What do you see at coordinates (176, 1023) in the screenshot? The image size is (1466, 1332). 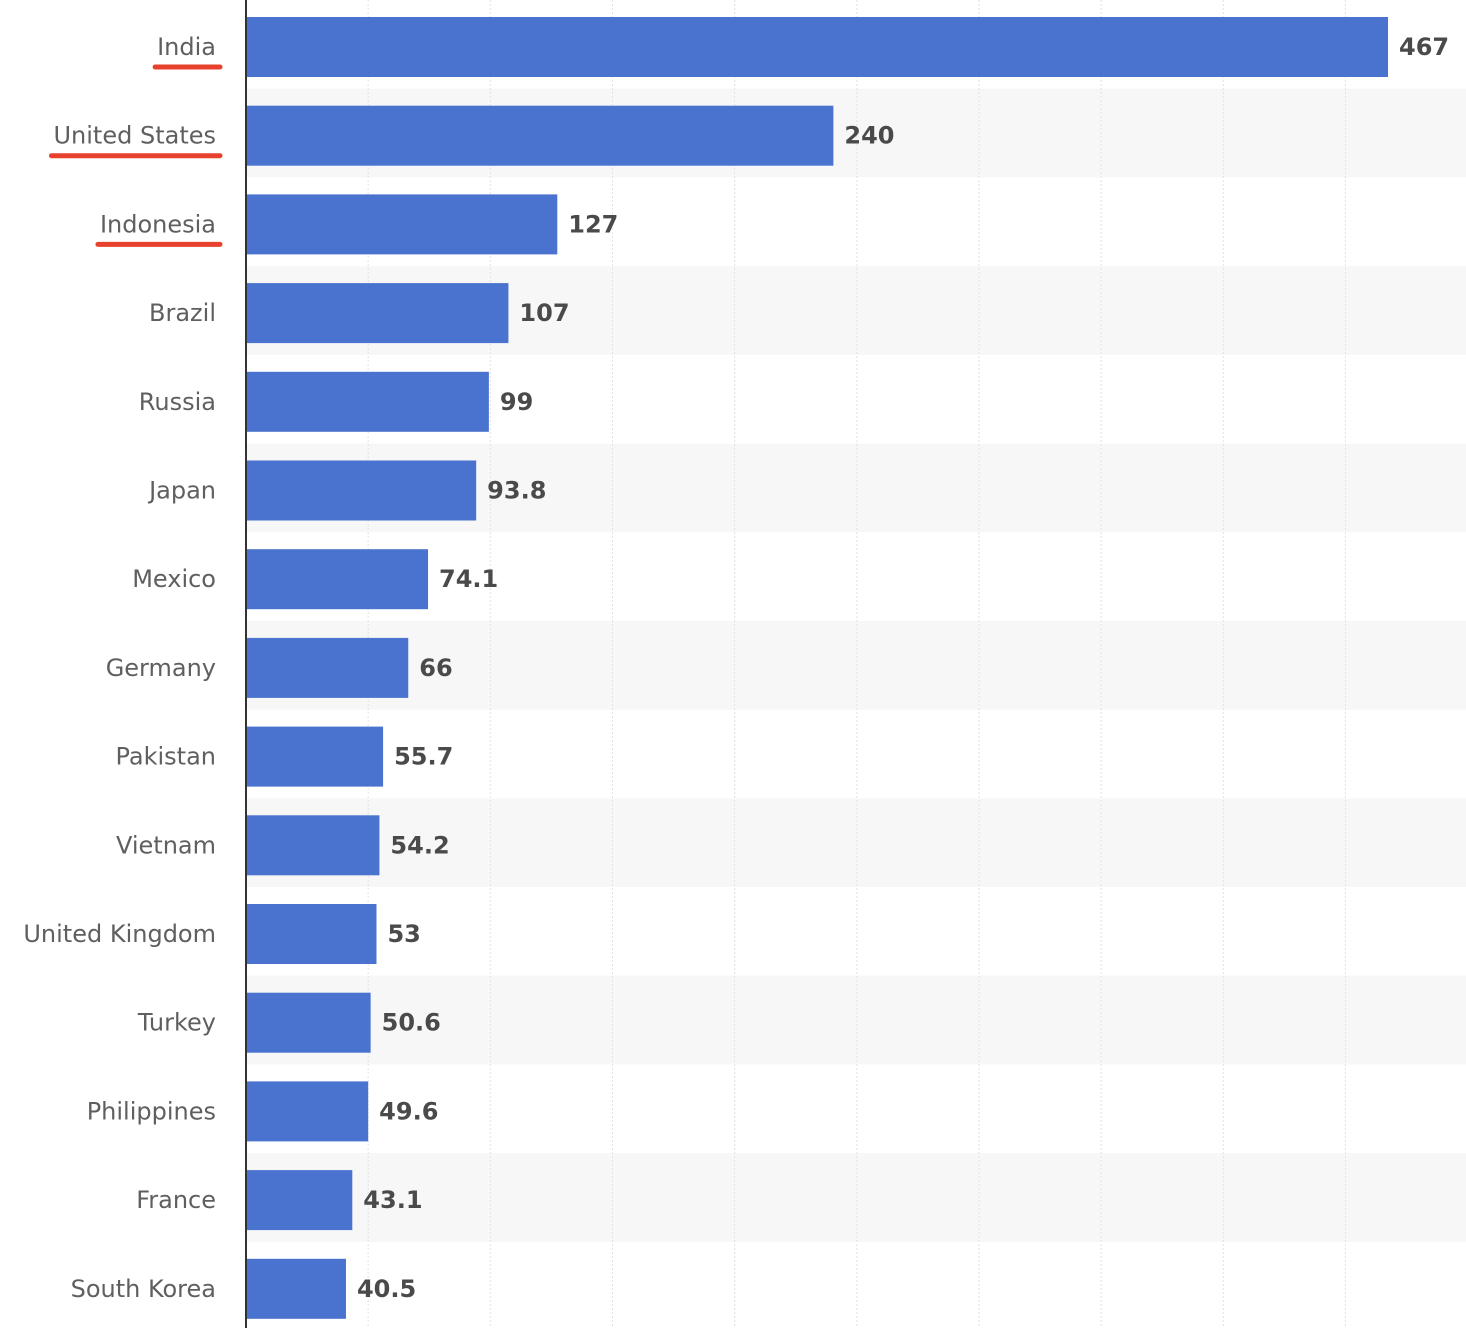 I see `category-label: Turkey` at bounding box center [176, 1023].